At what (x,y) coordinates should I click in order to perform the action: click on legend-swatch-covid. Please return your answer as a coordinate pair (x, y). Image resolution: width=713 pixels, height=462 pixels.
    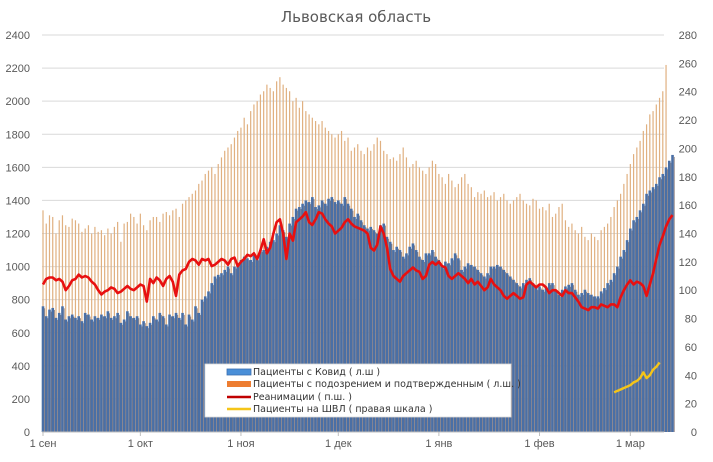
    Looking at the image, I should click on (239, 372).